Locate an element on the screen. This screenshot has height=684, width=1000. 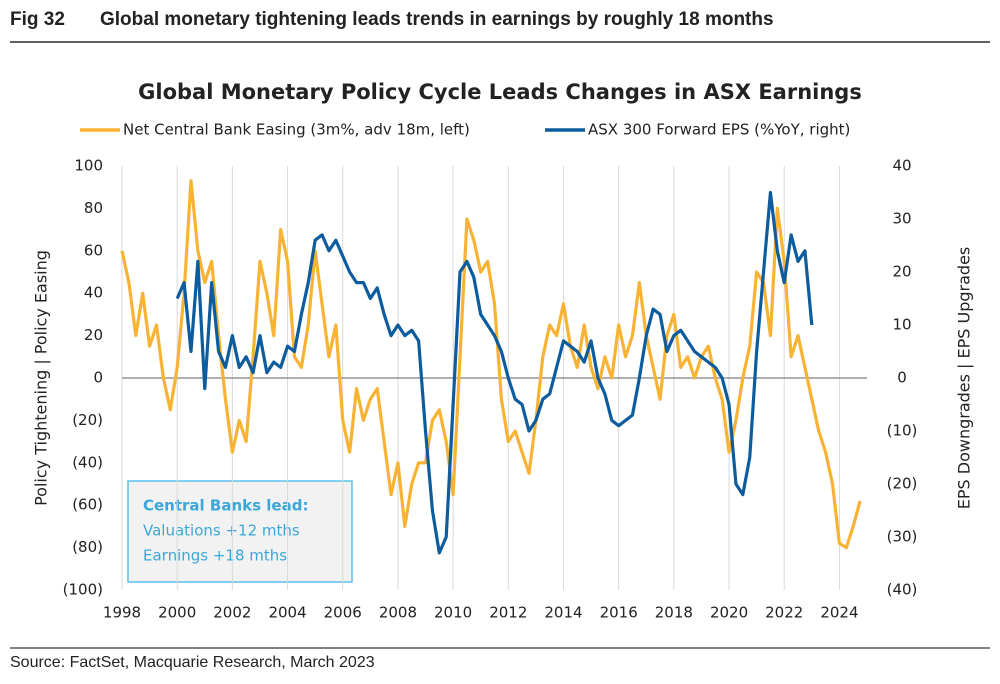
annotation-line: Earnings +18 mths is located at coordinates (215, 556).